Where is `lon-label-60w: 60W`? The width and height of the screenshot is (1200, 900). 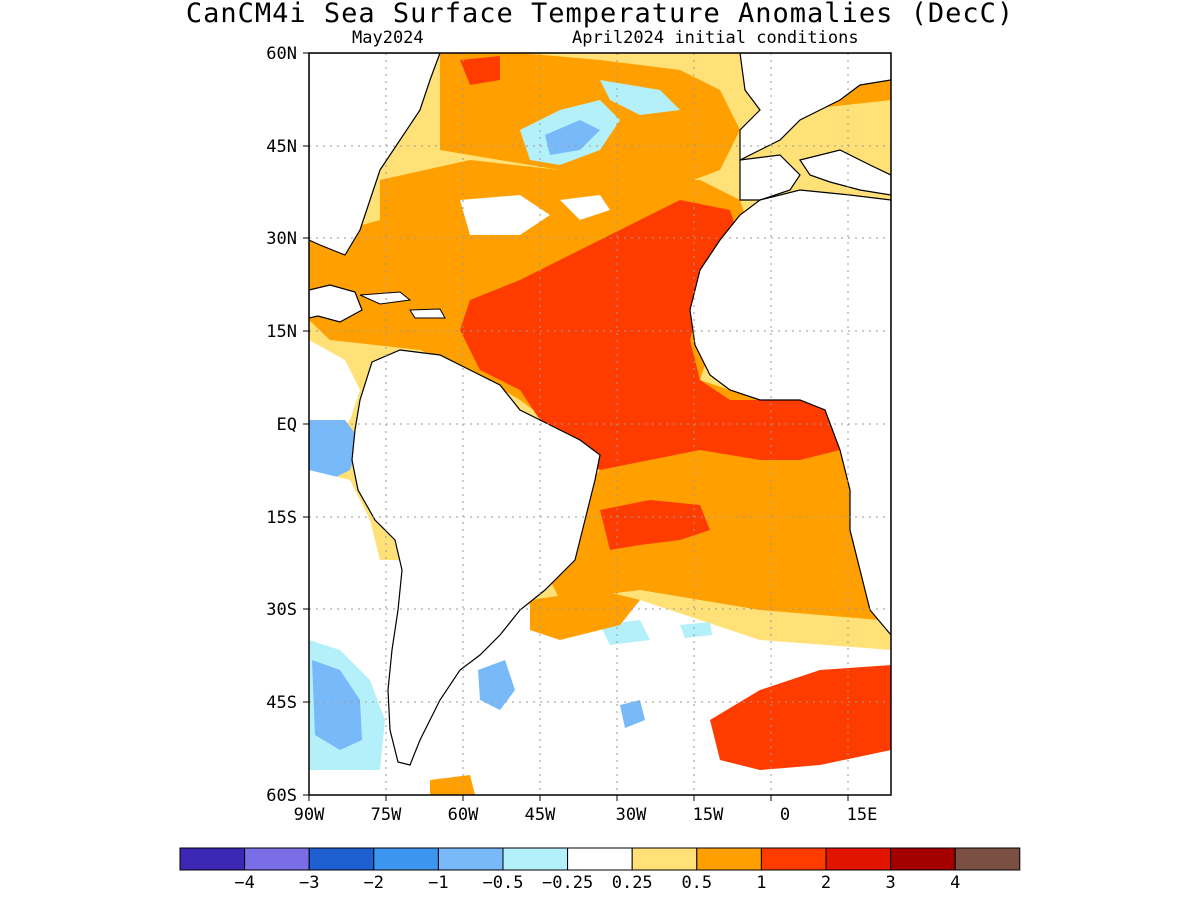 lon-label-60w: 60W is located at coordinates (463, 815).